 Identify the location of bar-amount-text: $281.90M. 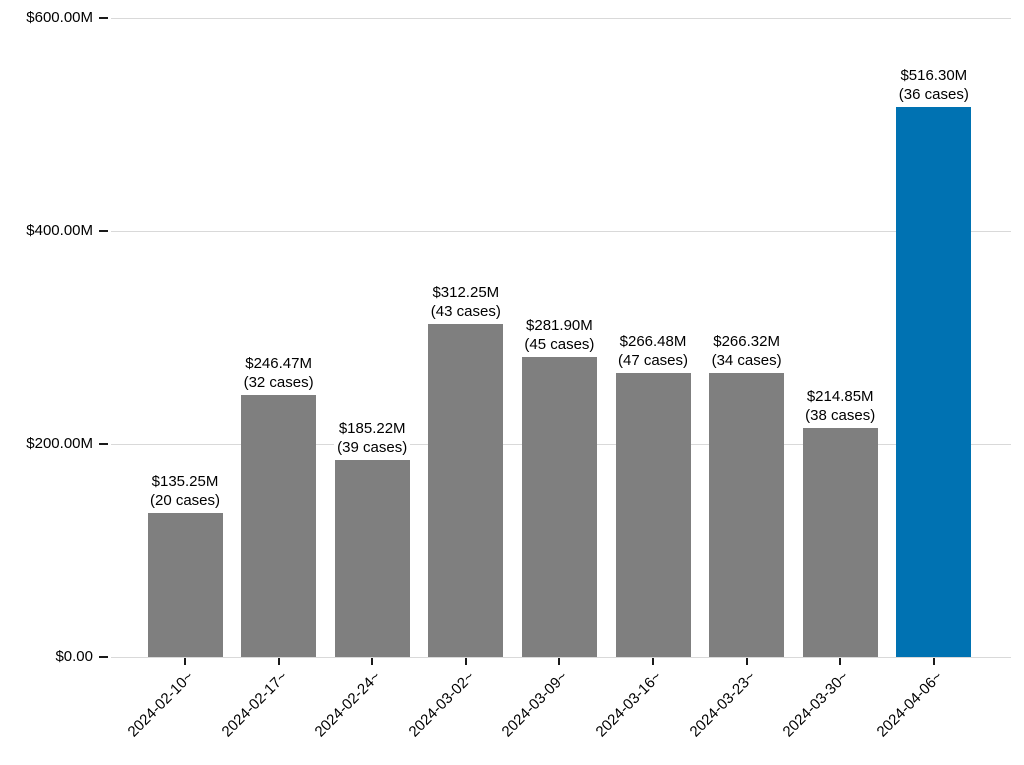
(559, 325).